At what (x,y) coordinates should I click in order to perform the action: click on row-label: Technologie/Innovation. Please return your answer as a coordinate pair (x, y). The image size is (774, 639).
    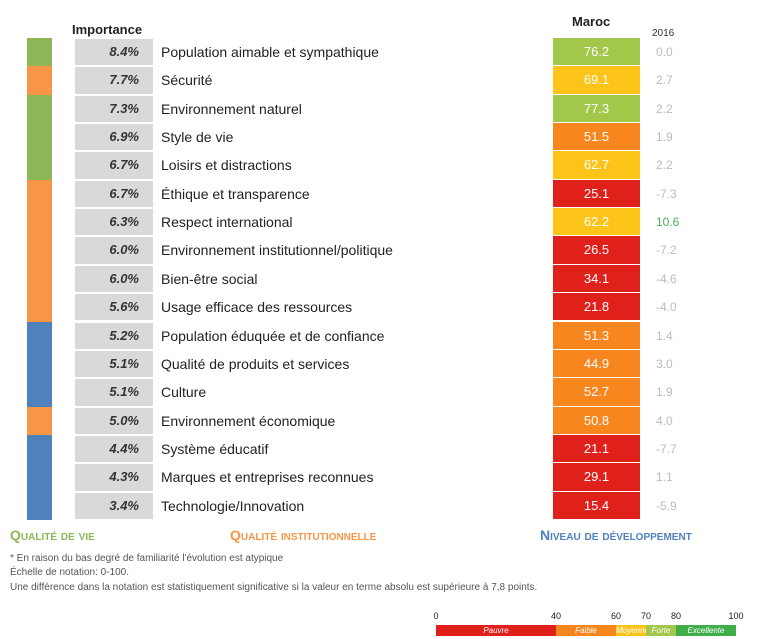
    Looking at the image, I should click on (233, 505).